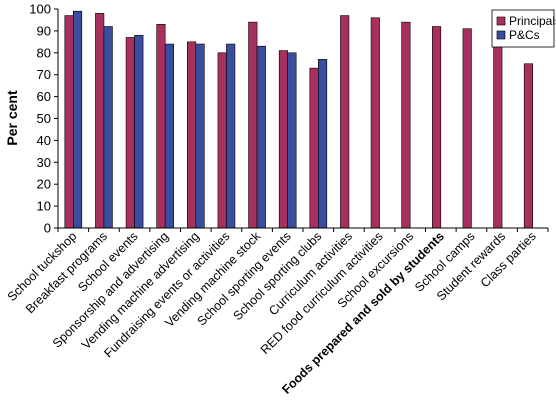 Image resolution: width=556 pixels, height=420 pixels. Describe the element at coordinates (532, 21) in the screenshot. I see `legend-label: Principals` at that location.